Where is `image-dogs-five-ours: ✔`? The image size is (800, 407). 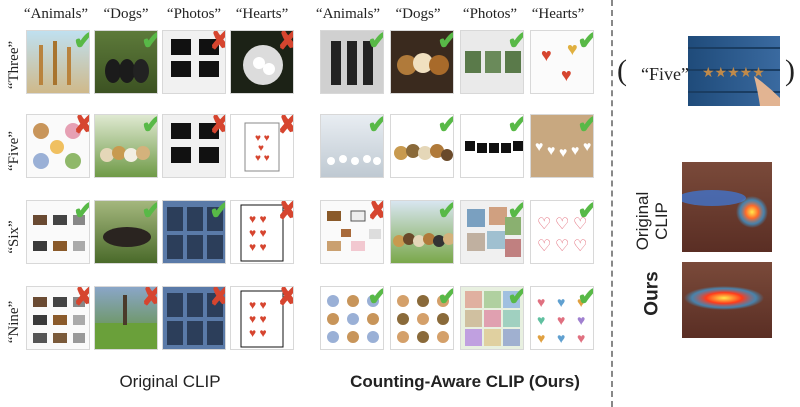 image-dogs-five-ours: ✔ is located at coordinates (422, 146).